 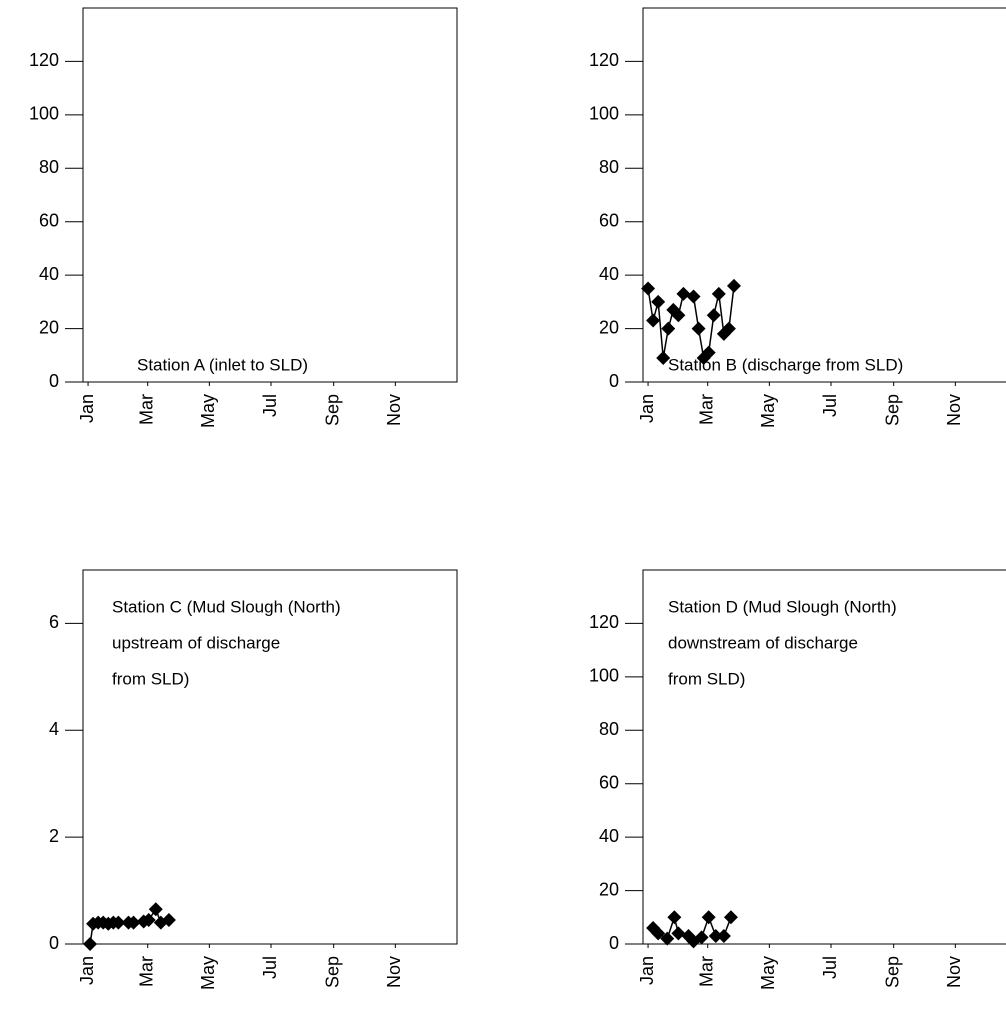 What do you see at coordinates (54, 729) in the screenshot?
I see `y-tick-label: 4` at bounding box center [54, 729].